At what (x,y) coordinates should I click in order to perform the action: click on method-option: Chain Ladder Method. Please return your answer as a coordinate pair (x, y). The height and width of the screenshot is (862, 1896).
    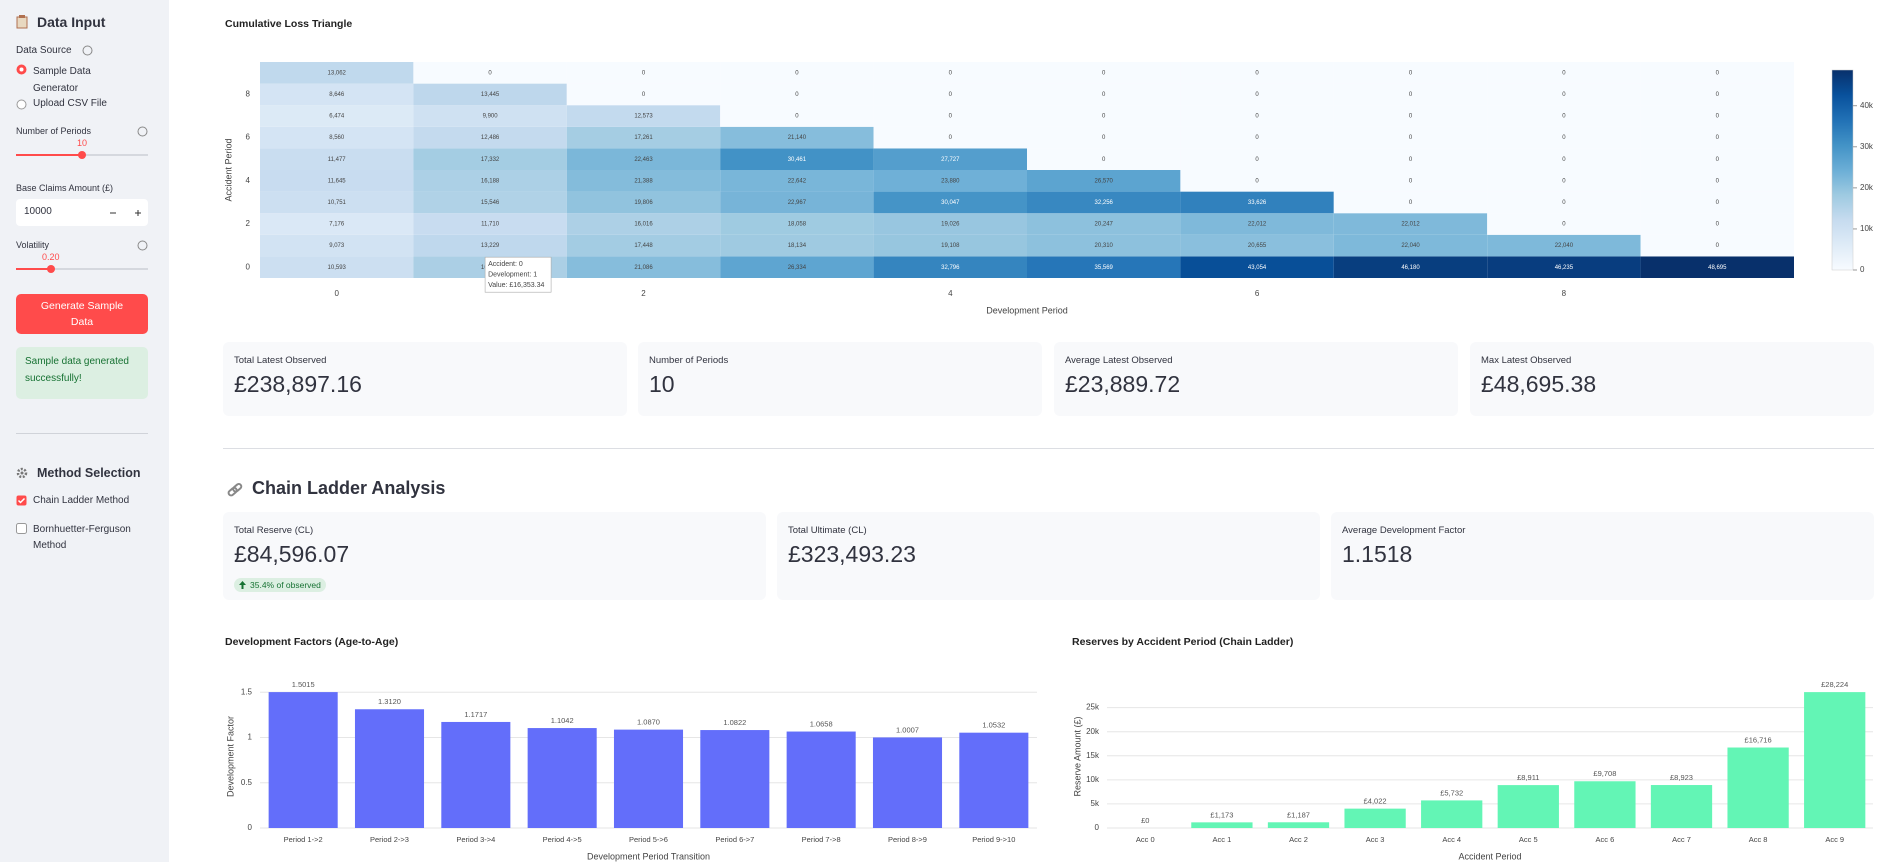
    Looking at the image, I should click on (81, 500).